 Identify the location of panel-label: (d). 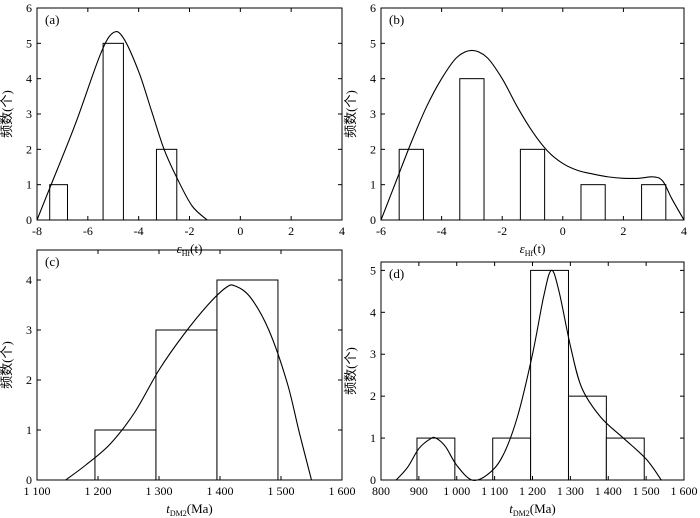
(396, 273).